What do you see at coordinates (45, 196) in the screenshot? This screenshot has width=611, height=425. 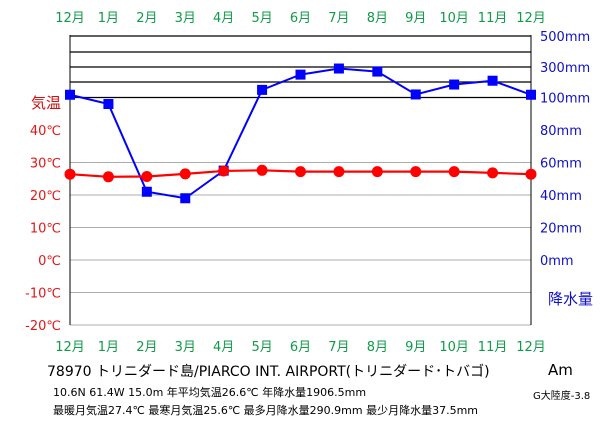 I see `temperature-tick-label: 20℃` at bounding box center [45, 196].